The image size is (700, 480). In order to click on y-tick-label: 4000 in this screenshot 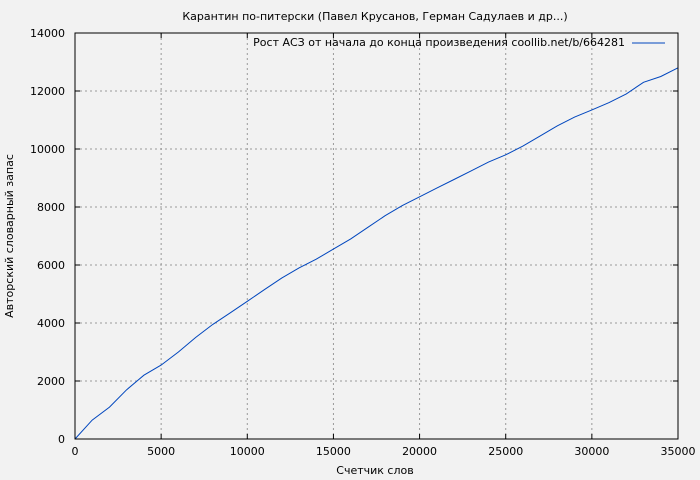, I will do `click(51, 323)`.